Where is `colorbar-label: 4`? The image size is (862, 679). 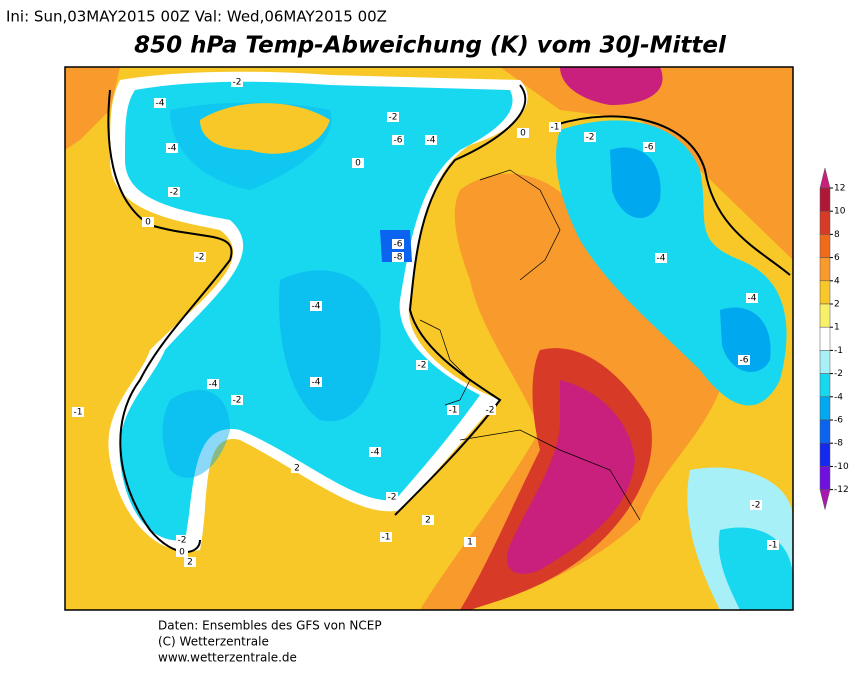 colorbar-label: 4 is located at coordinates (837, 281).